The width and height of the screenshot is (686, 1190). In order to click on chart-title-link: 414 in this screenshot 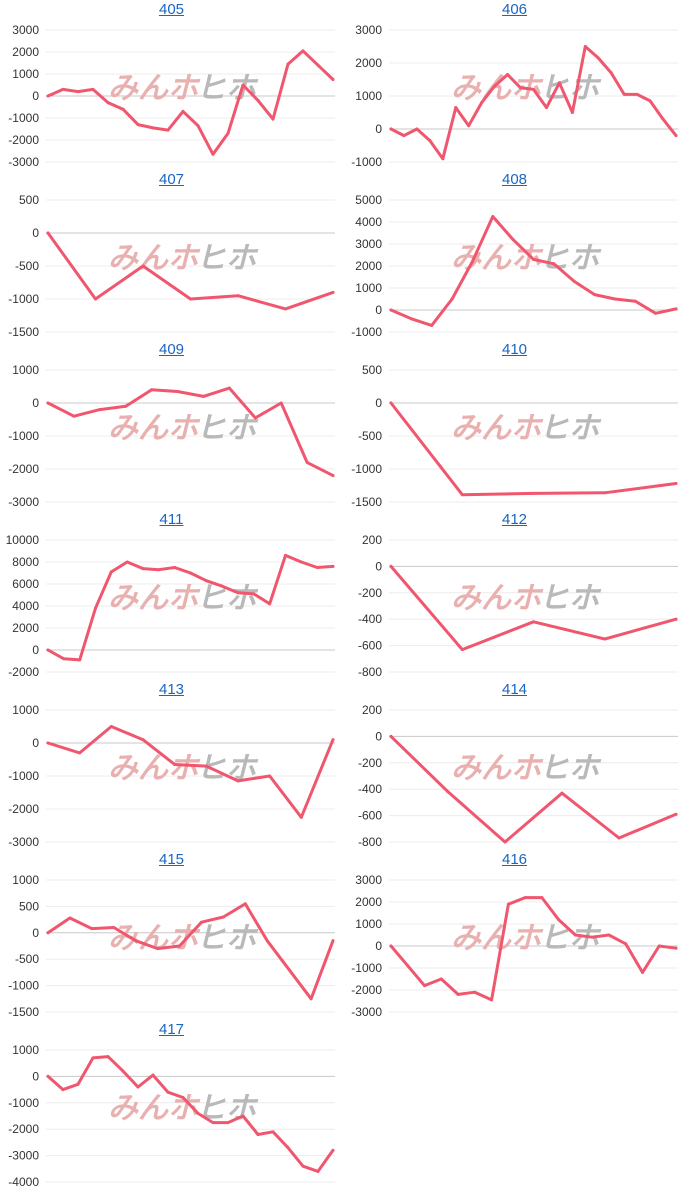, I will do `click(514, 689)`.